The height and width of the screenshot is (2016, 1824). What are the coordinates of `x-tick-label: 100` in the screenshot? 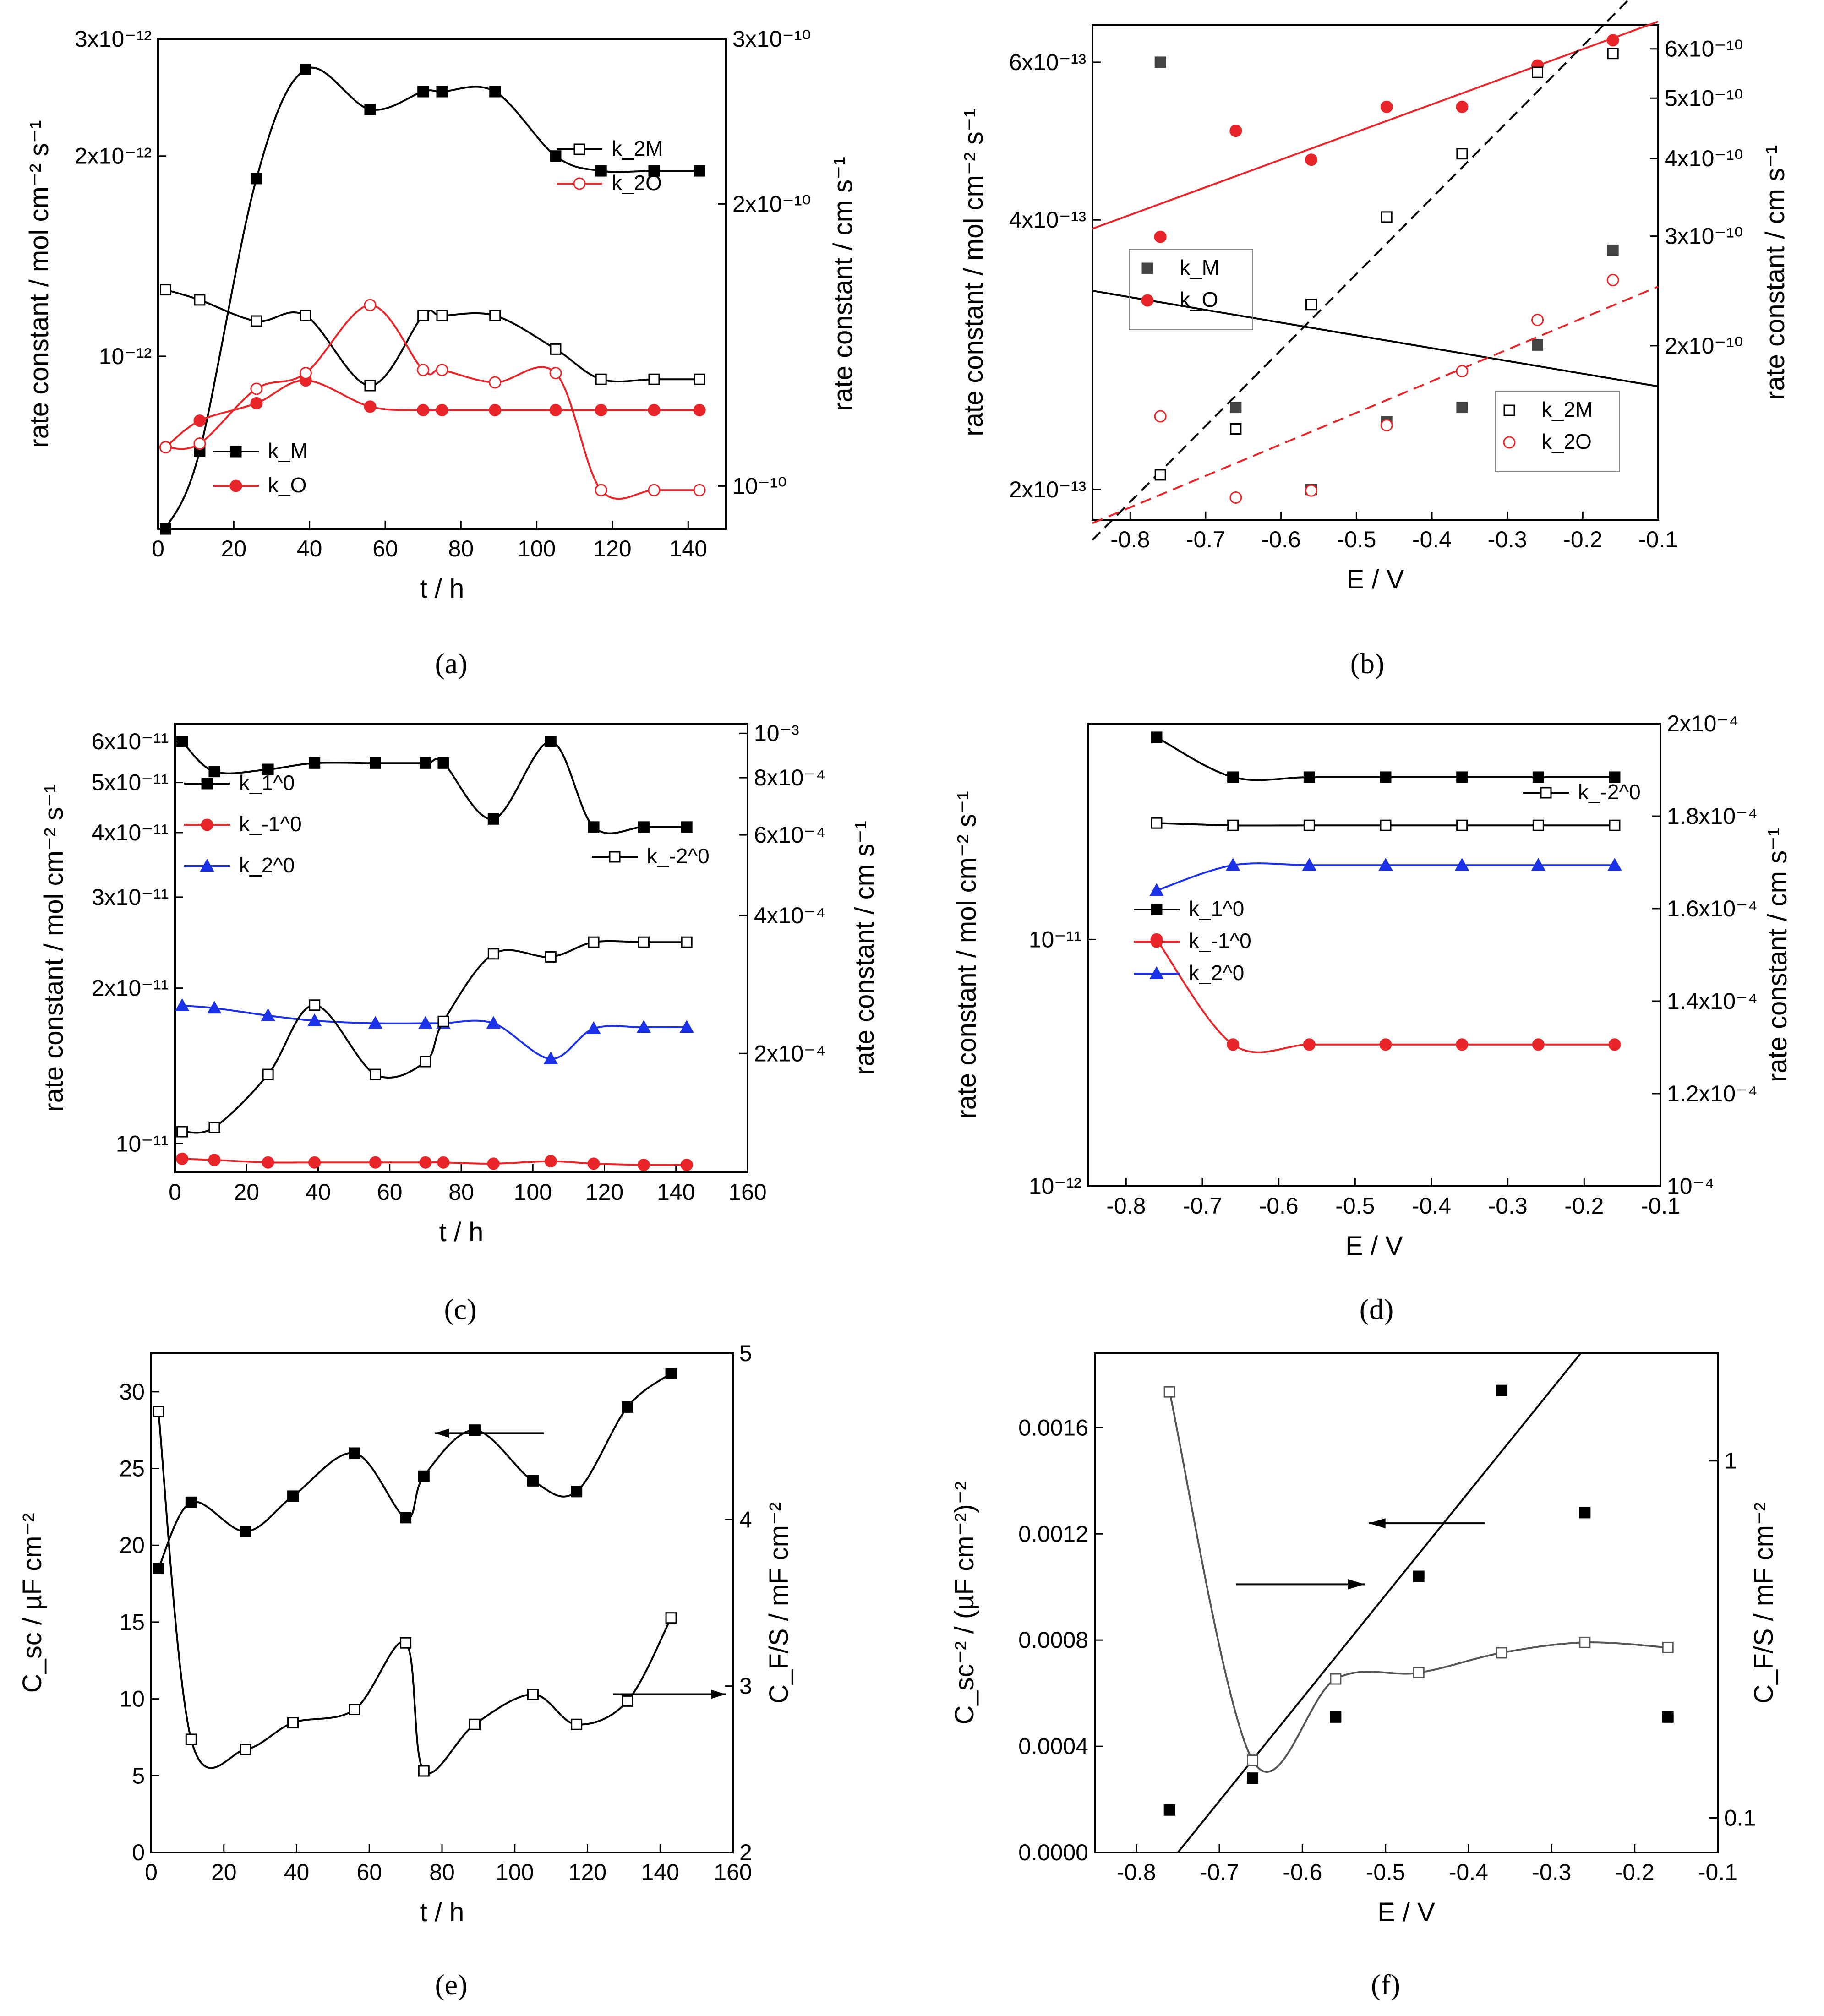 It's located at (537, 548).